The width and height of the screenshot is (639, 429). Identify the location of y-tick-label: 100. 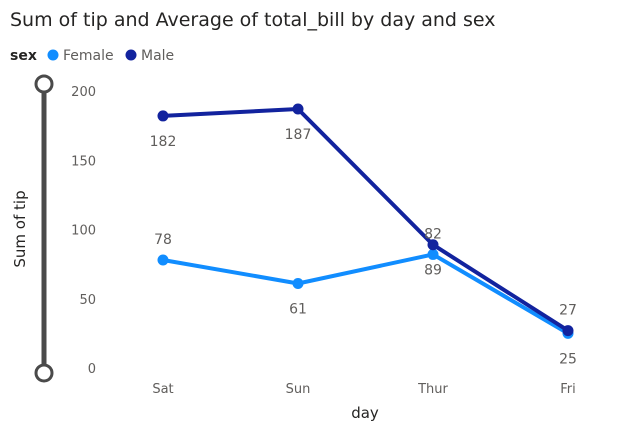
(83, 231).